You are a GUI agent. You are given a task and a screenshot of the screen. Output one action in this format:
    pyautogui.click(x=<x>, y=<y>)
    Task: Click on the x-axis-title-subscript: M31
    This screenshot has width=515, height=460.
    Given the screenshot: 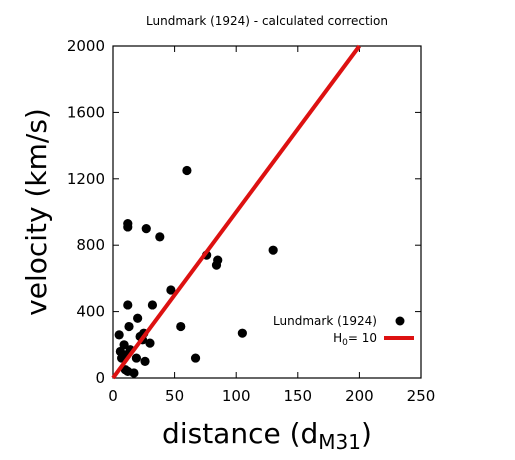 What is the action you would take?
    pyautogui.click(x=339, y=442)
    